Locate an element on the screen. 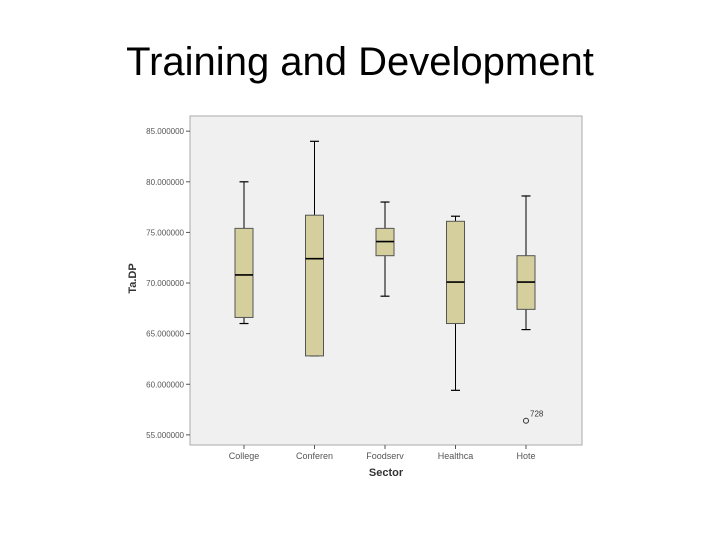 The width and height of the screenshot is (720, 540). x-tick-label: Hote is located at coordinates (525, 456).